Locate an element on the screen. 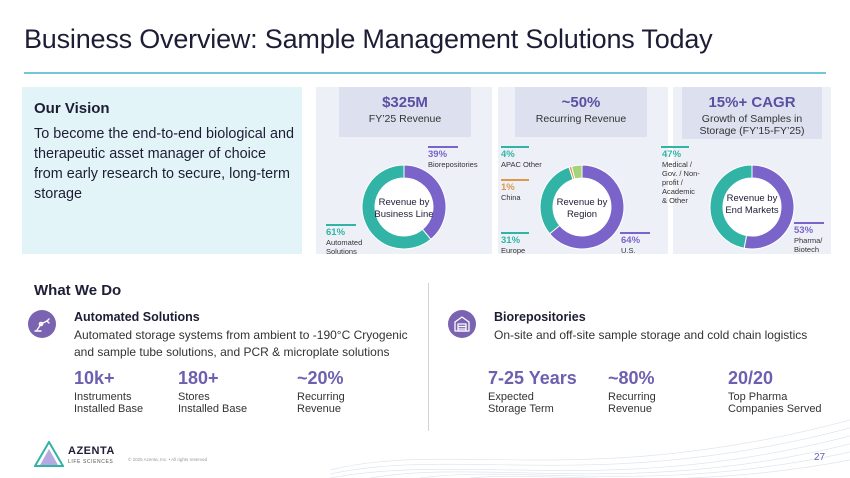 Image resolution: width=850 pixels, height=478 pixels. stat-recurring-automated: ~20% Recurring Revenue is located at coordinates (321, 391).